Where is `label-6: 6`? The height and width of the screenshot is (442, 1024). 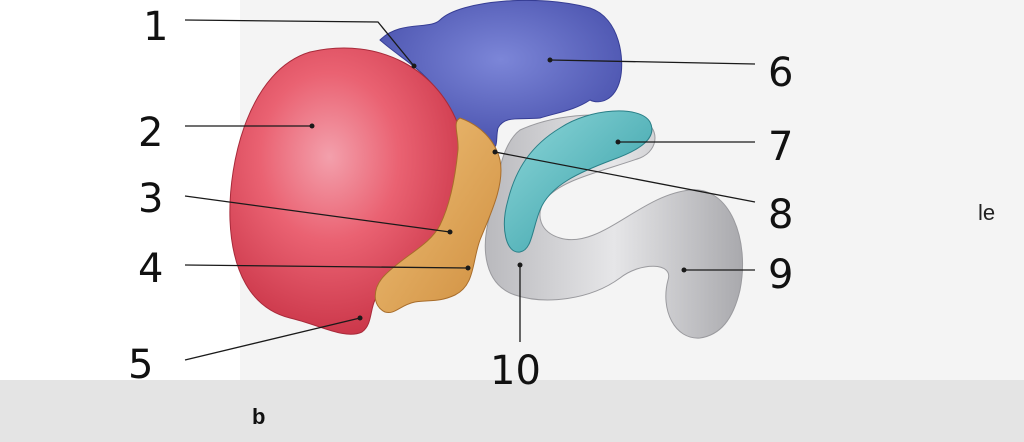
label-6: 6 is located at coordinates (780, 73).